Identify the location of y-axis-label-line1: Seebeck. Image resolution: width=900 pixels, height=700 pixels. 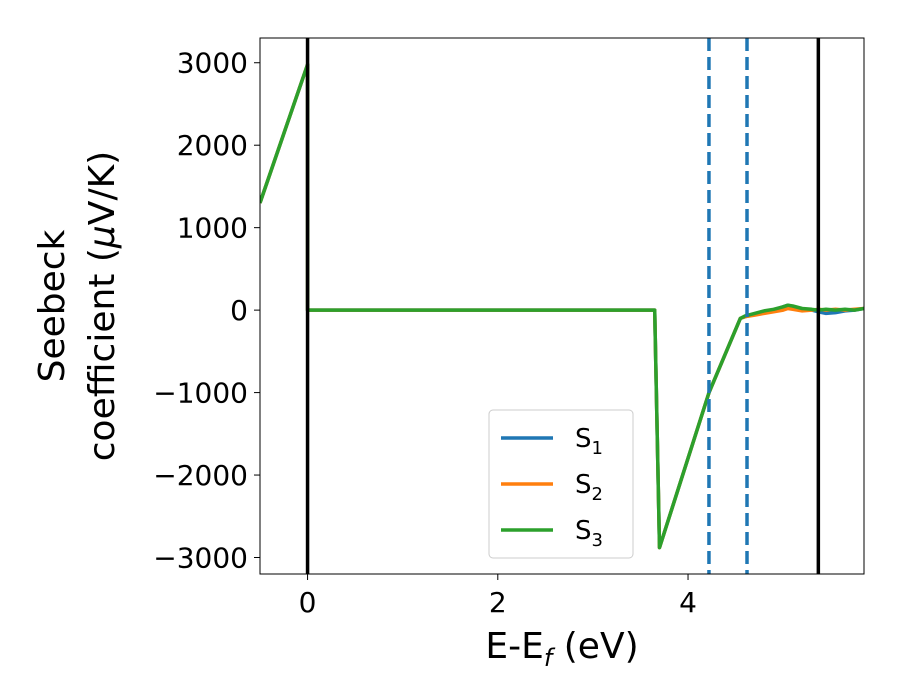
(52, 305).